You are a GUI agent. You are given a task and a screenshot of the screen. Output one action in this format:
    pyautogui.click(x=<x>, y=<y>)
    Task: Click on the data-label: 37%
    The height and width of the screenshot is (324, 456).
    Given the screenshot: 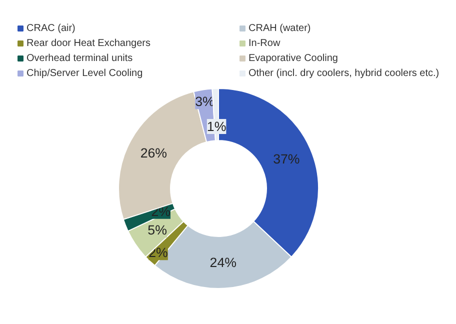 What is the action you would take?
    pyautogui.click(x=286, y=159)
    